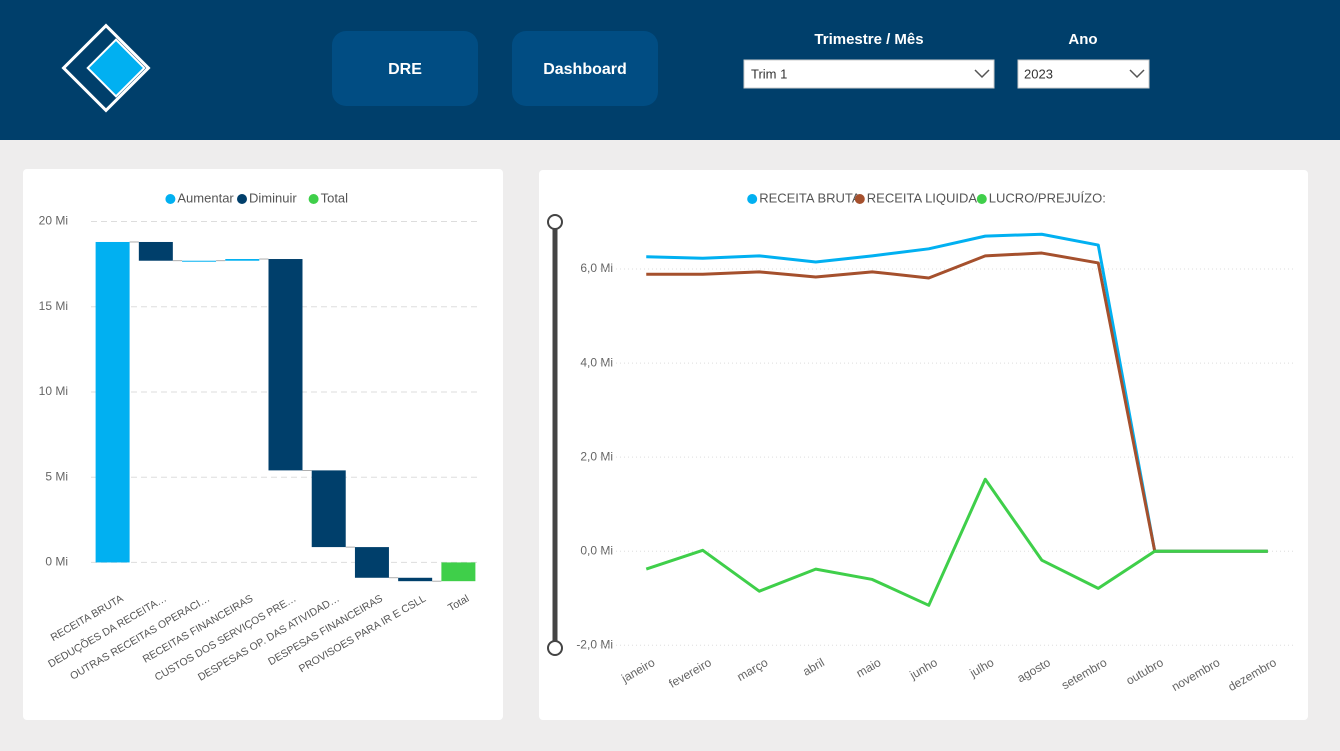  I want to click on legend-label: RECEITA LIQUIDA, so click(922, 197).